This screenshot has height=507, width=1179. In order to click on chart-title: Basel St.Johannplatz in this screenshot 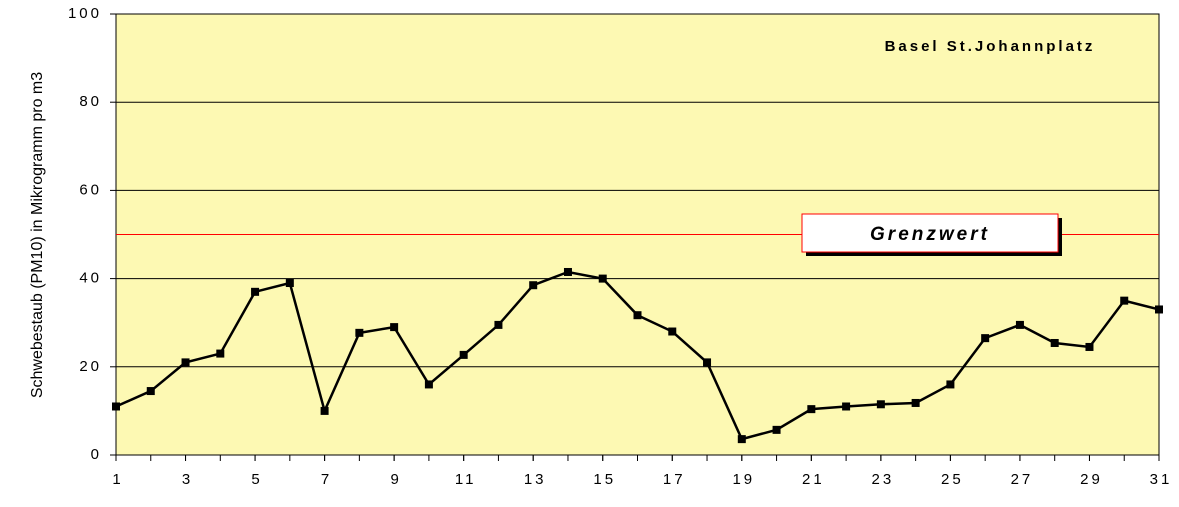, I will do `click(990, 46)`.